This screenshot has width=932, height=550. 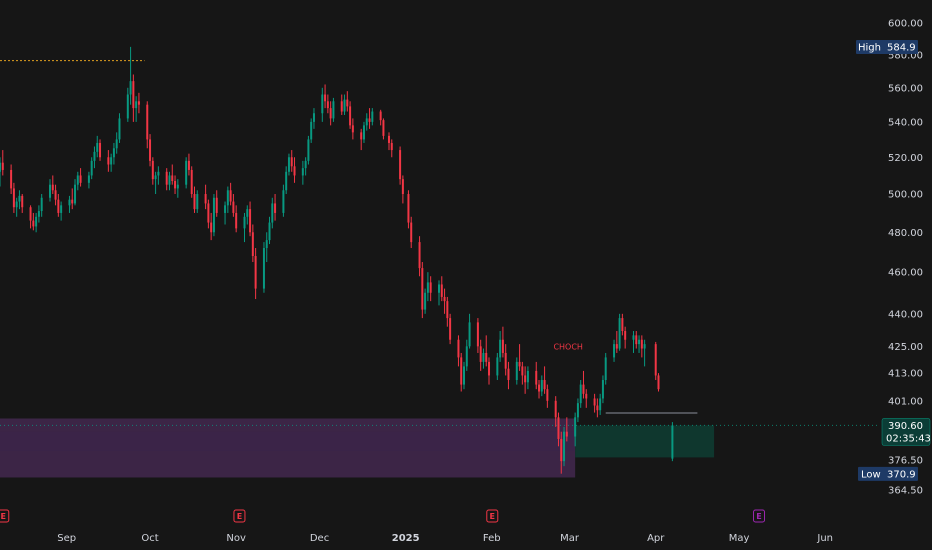 What do you see at coordinates (445, 538) in the screenshot?
I see `x-axis: Sep Oct Nov Dec 2025 Feb Mar Apr May Jun` at bounding box center [445, 538].